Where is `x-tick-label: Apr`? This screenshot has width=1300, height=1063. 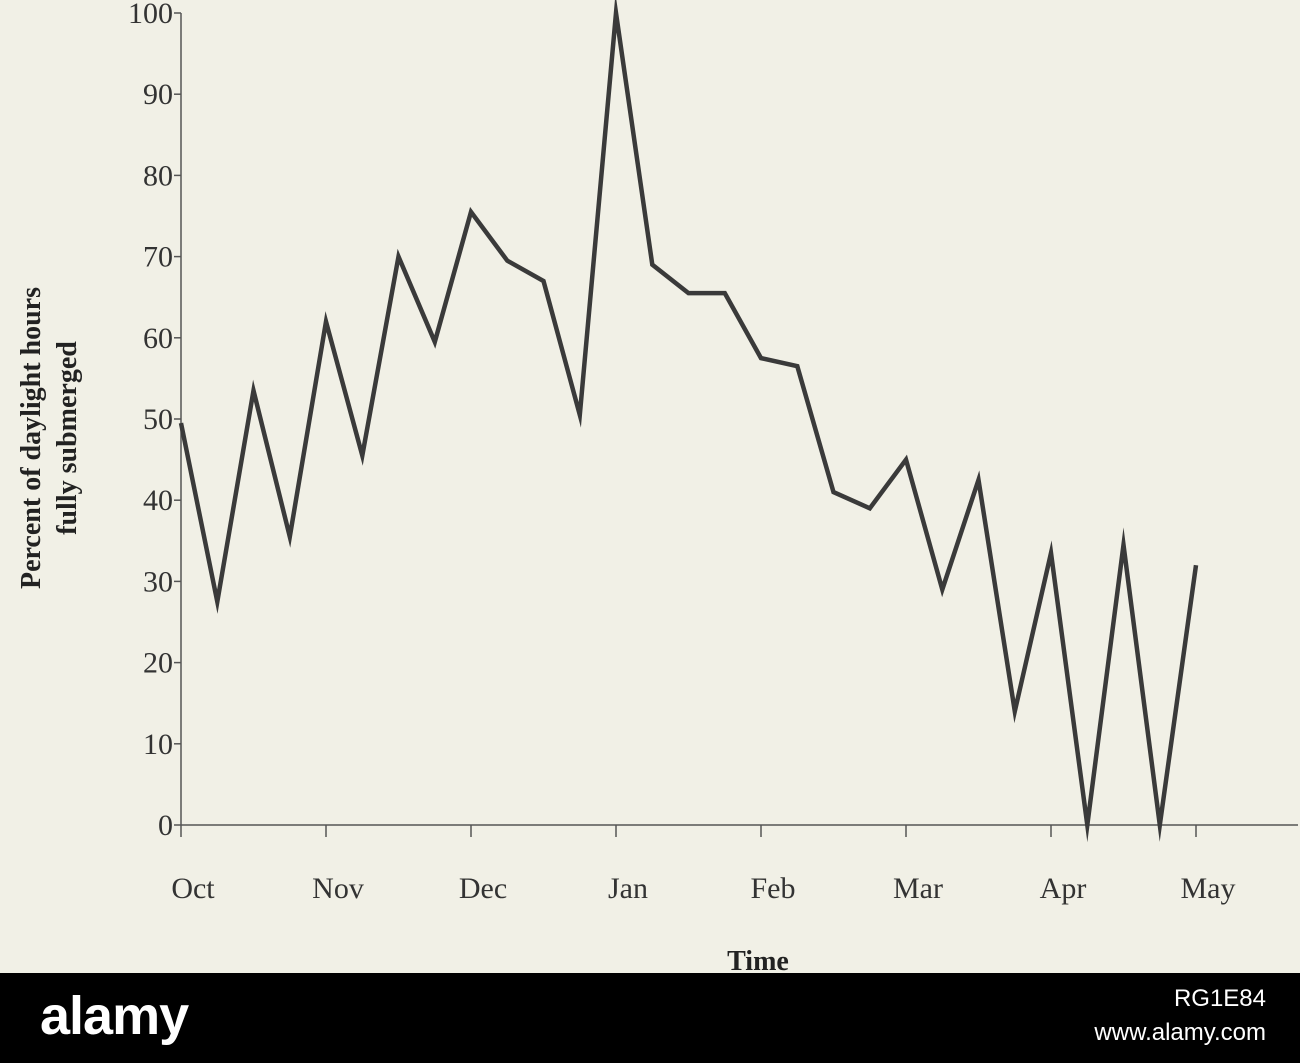 x-tick-label: Apr is located at coordinates (1063, 888).